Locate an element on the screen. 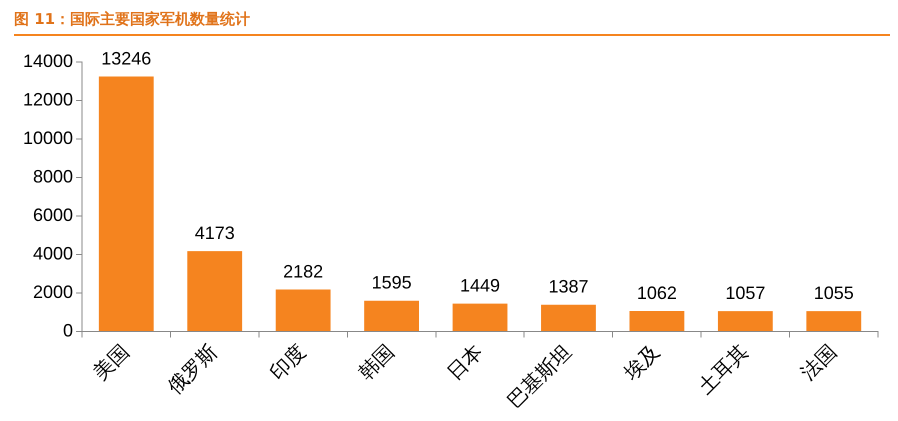  data-label: 1387 is located at coordinates (568, 286).